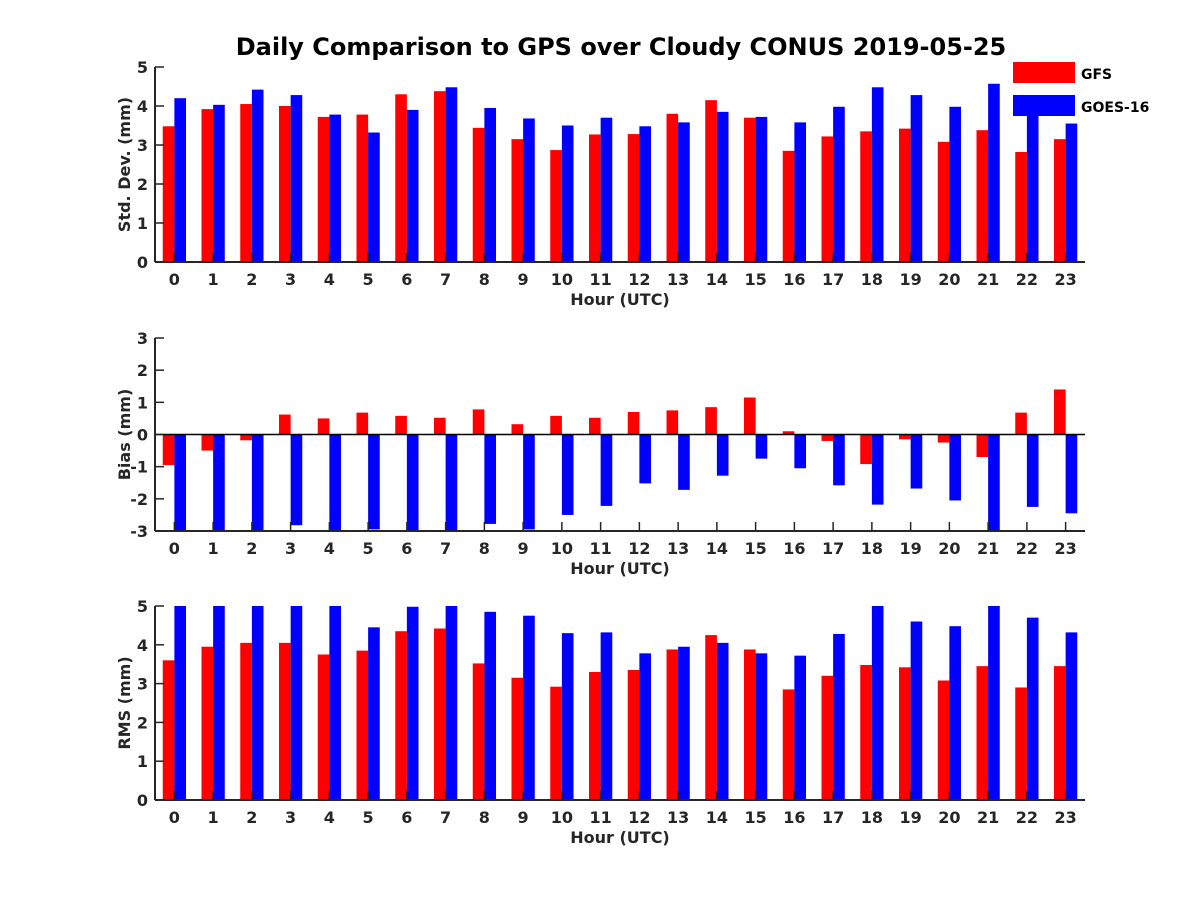 This screenshot has height=900, width=1200. Describe the element at coordinates (139, 467) in the screenshot. I see `y-tick-label: -1` at that location.